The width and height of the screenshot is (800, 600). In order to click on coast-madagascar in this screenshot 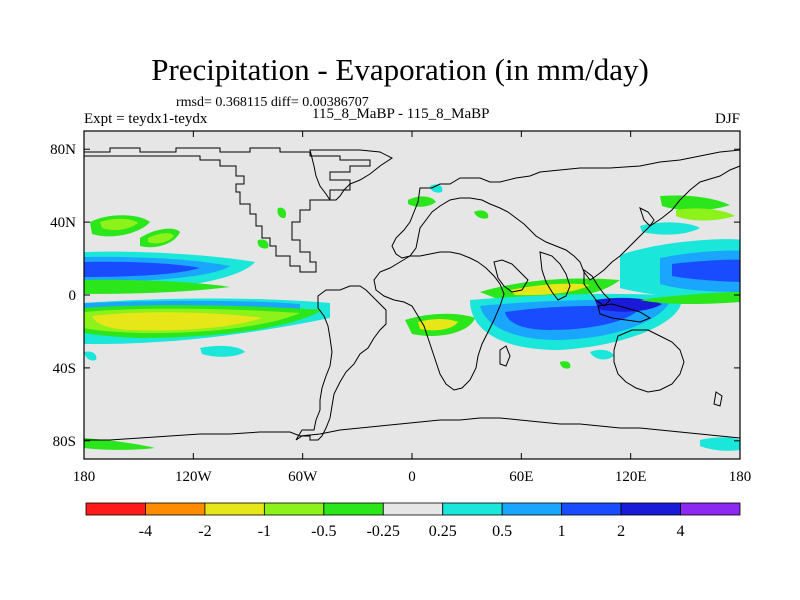, I will do `click(505, 356)`.